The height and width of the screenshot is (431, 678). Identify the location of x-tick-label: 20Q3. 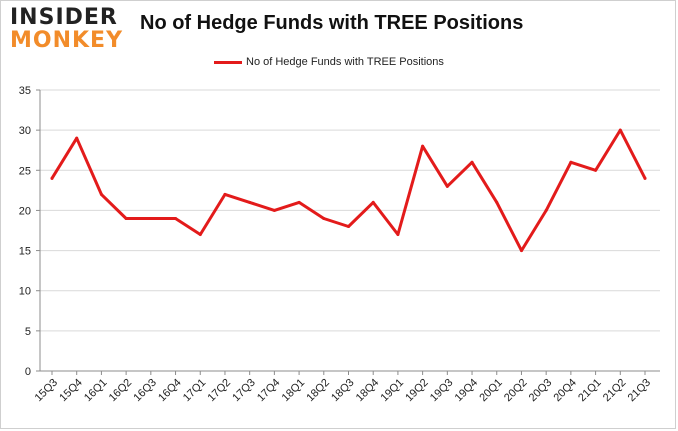
(541, 391).